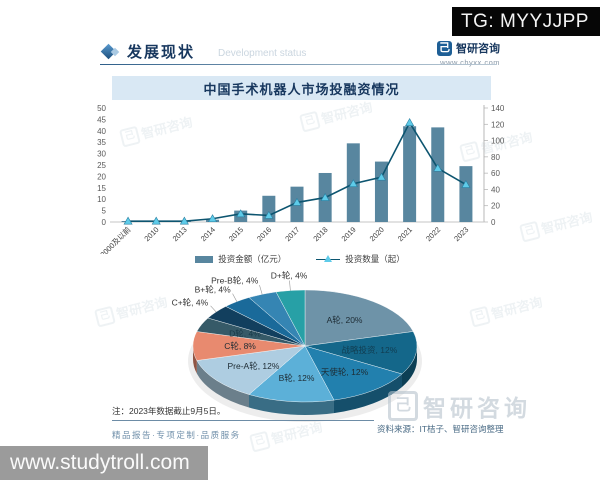 This screenshot has width=600, height=480. What do you see at coordinates (498, 124) in the screenshot?
I see `right-axis-tick: 120` at bounding box center [498, 124].